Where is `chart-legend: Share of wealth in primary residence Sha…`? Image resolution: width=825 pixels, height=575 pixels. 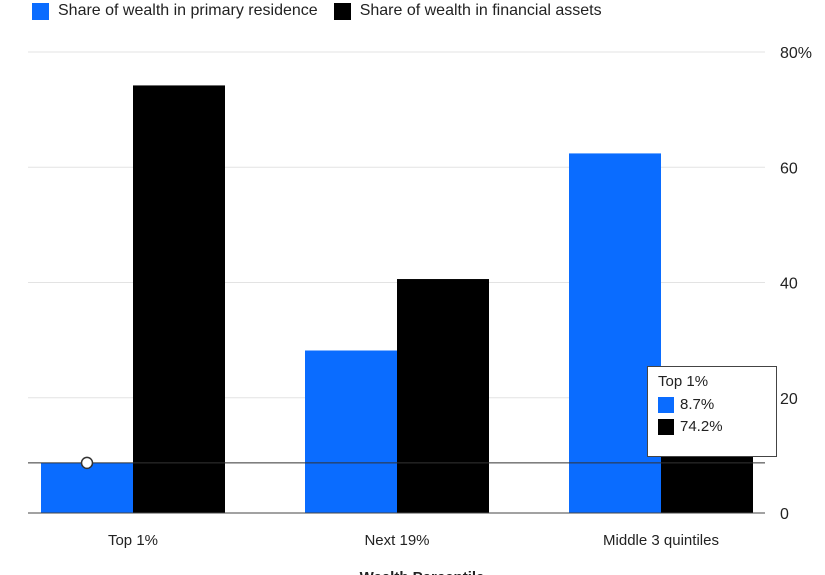 chart-legend: Share of wealth in primary residence Sha… is located at coordinates (325, 11).